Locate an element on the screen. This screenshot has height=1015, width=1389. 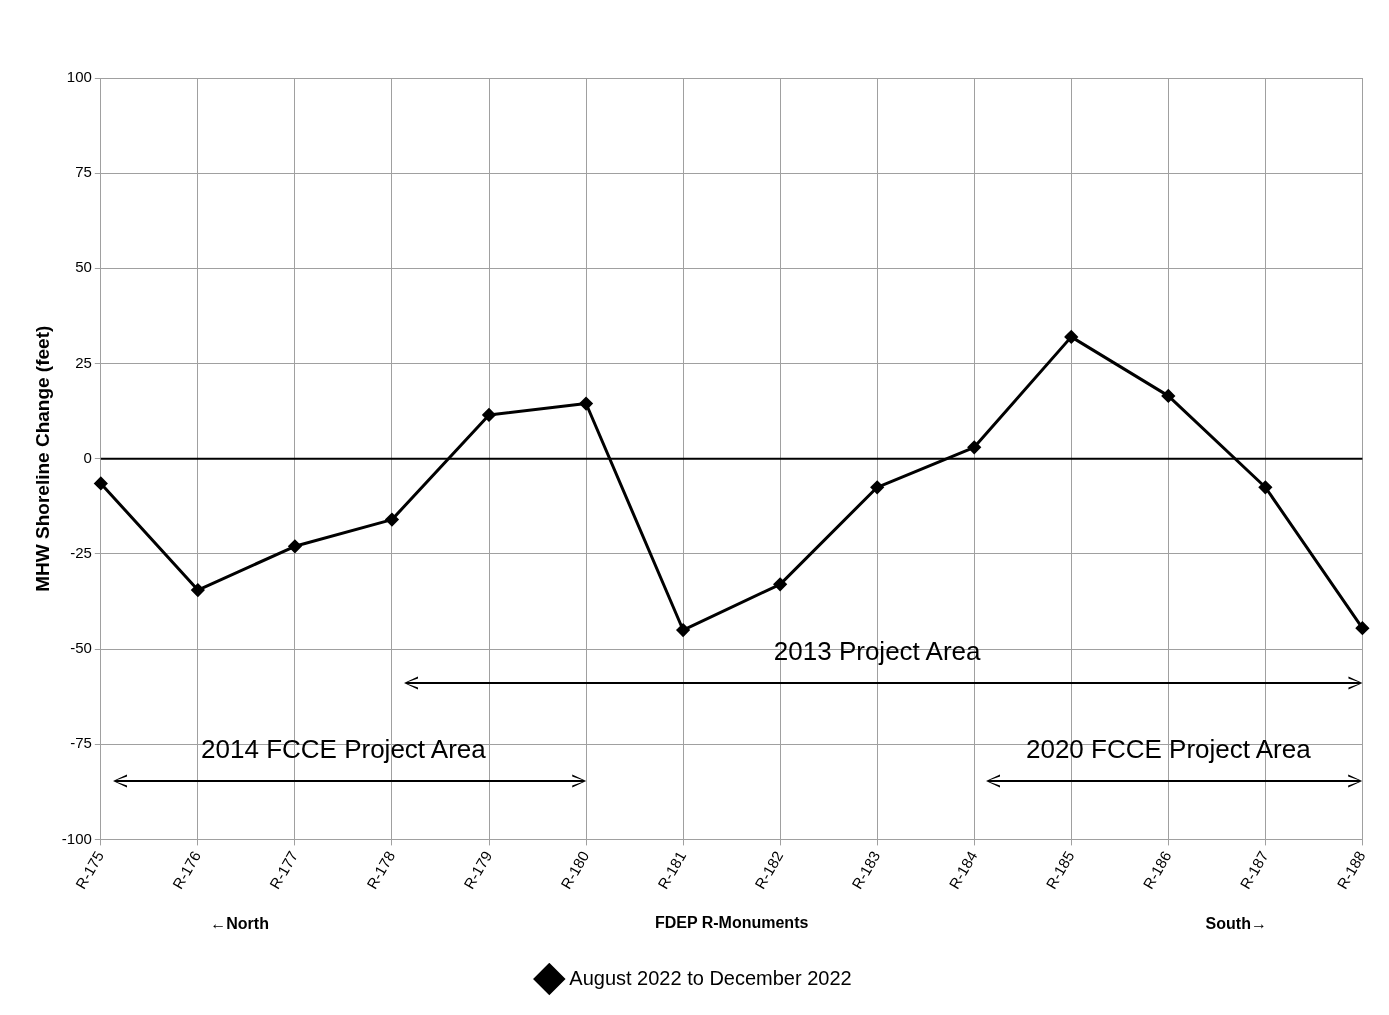
x-axis-title: FDEP R-Monuments is located at coordinates (731, 922).